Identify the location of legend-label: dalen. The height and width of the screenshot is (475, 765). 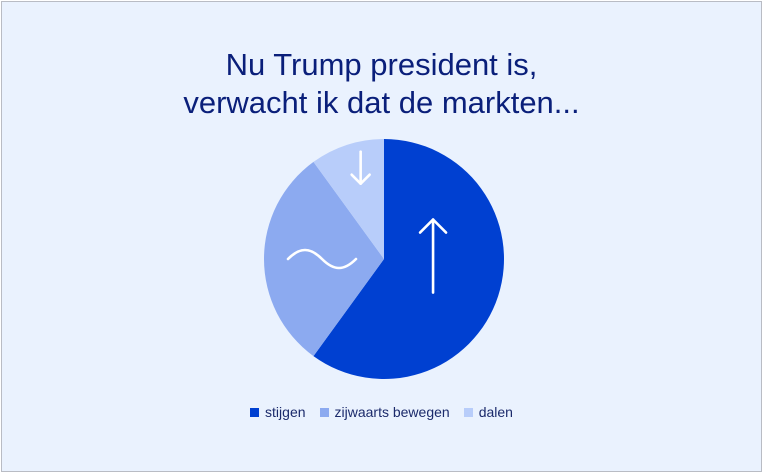
(495, 412).